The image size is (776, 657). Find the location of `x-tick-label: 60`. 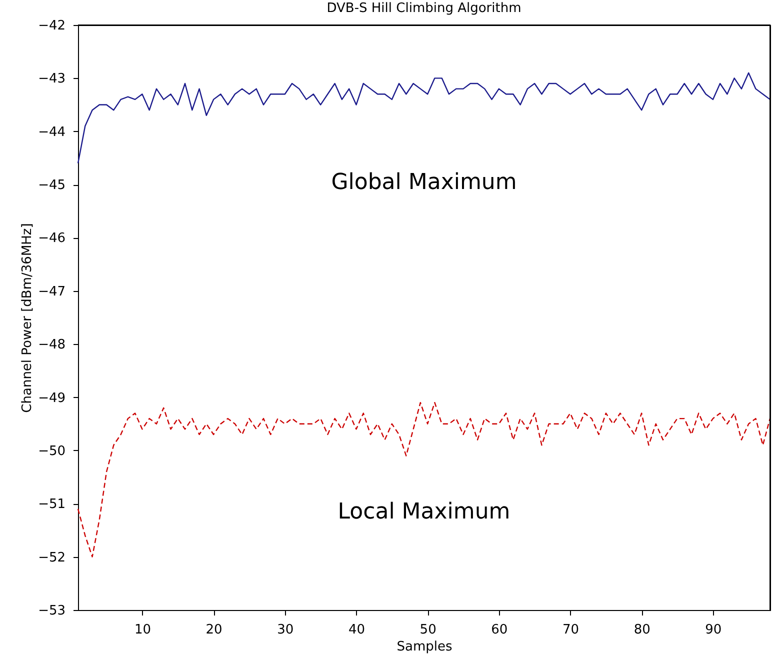

x-tick-label: 60 is located at coordinates (499, 630).